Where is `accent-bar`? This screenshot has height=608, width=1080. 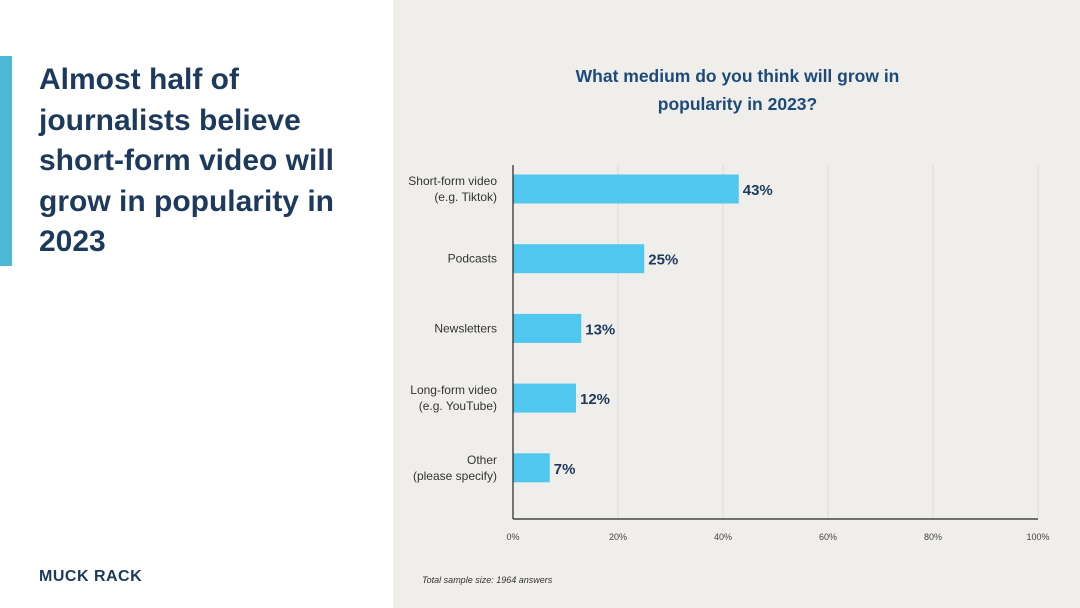
accent-bar is located at coordinates (6, 161).